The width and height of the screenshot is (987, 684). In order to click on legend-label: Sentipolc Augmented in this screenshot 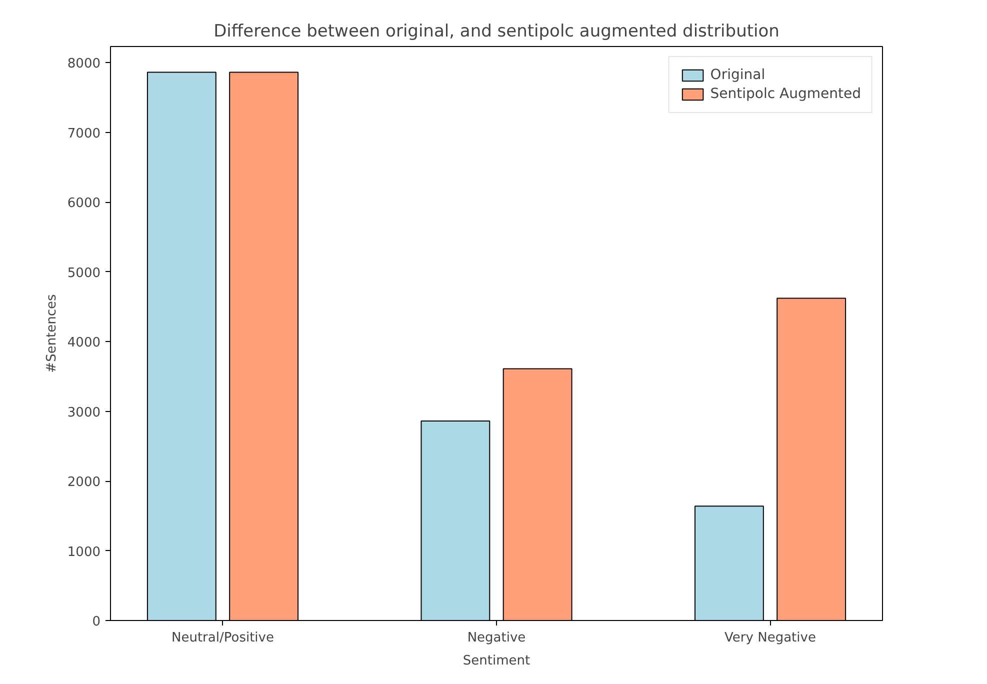, I will do `click(785, 94)`.